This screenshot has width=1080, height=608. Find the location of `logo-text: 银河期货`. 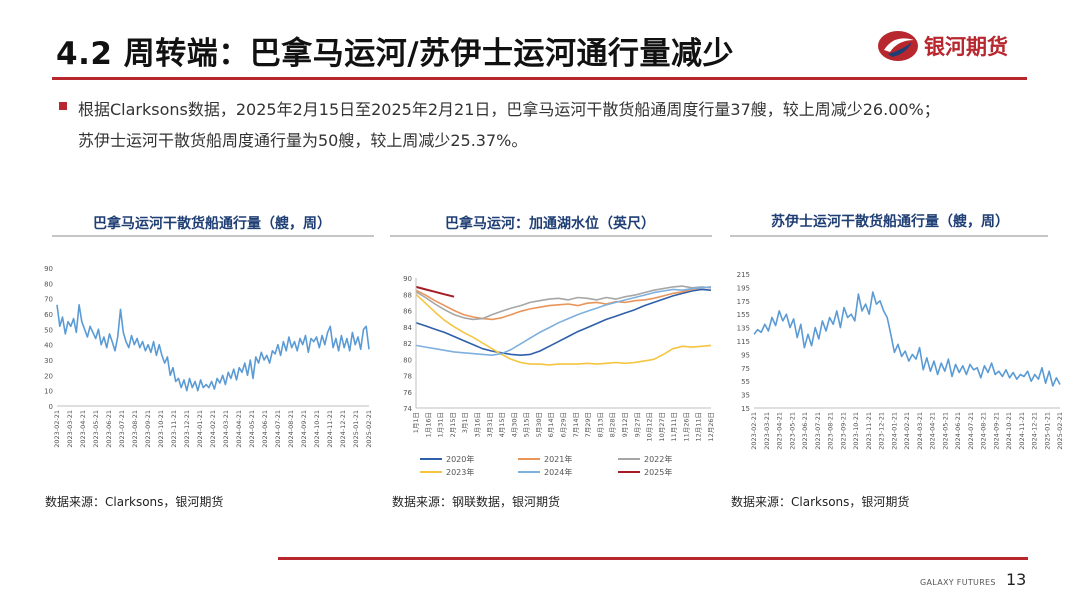

logo-text: 银河期货 is located at coordinates (966, 47).